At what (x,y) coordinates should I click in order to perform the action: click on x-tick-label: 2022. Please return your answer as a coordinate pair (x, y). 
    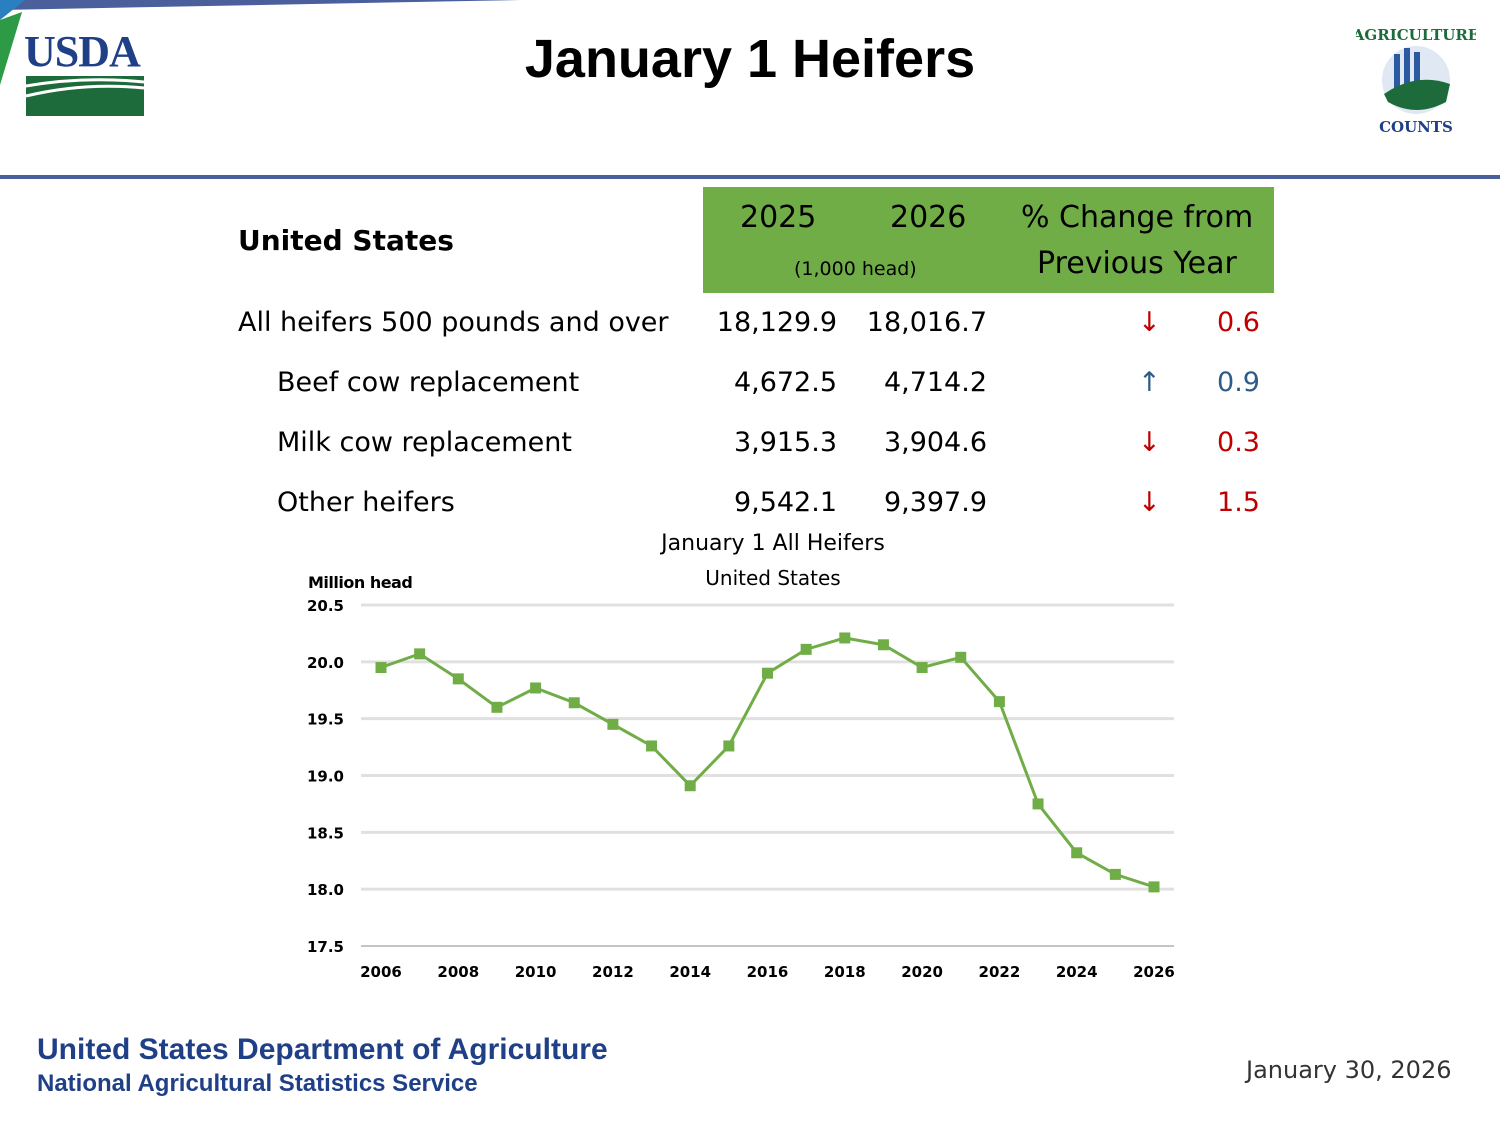
    Looking at the image, I should click on (1000, 972).